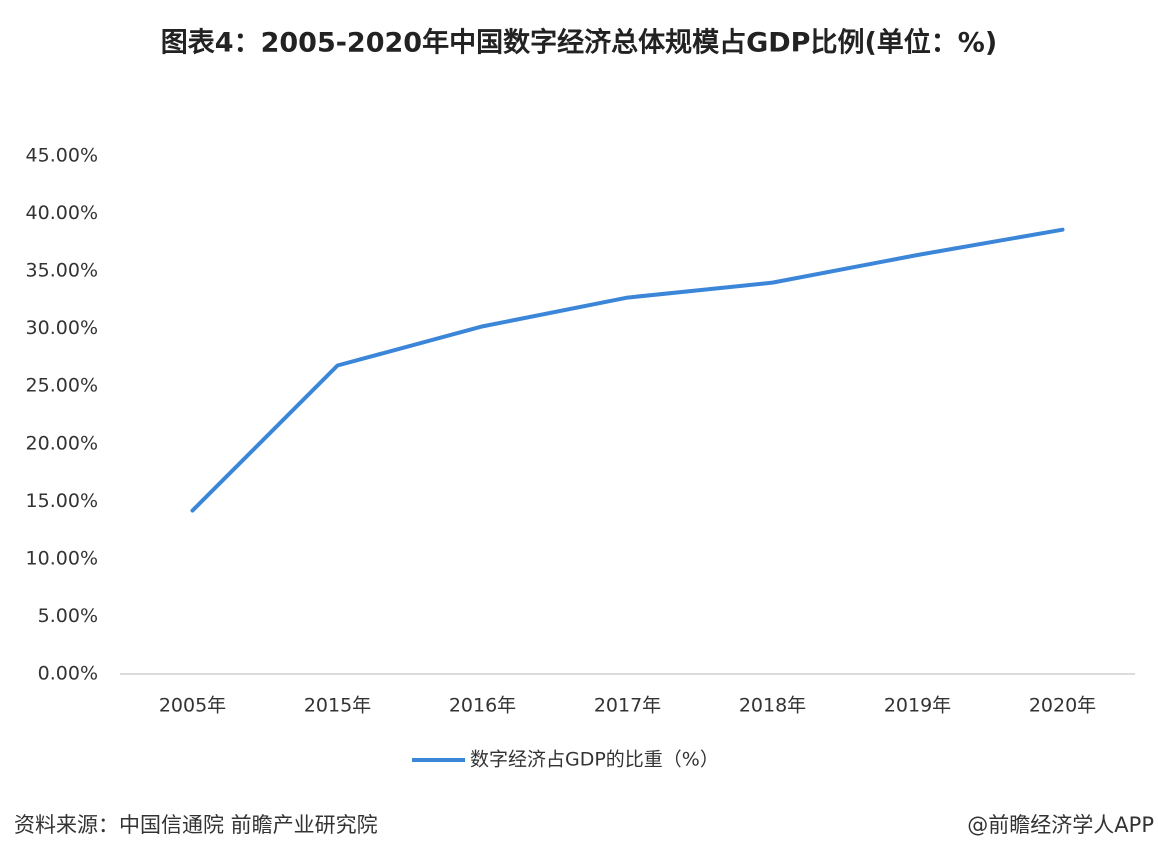 This screenshot has width=1158, height=868. I want to click on y-tick-label: 35.00%, so click(62, 271).